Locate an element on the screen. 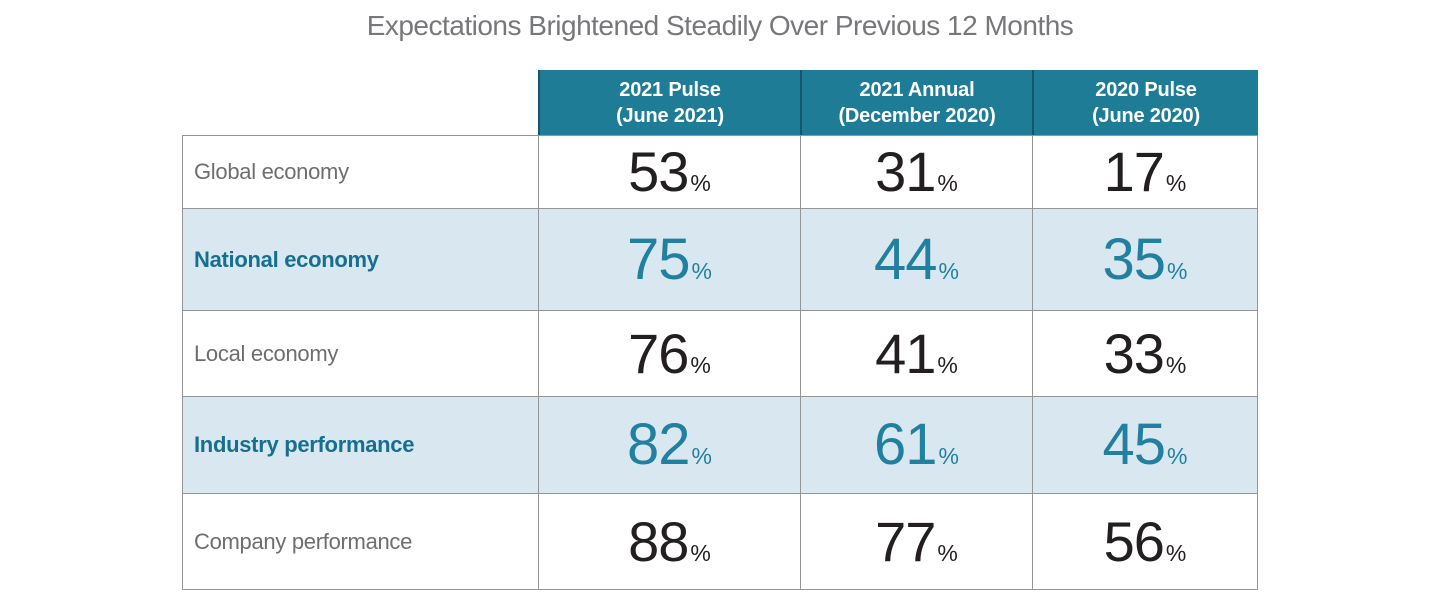  percent-value-group: 31% is located at coordinates (916, 172).